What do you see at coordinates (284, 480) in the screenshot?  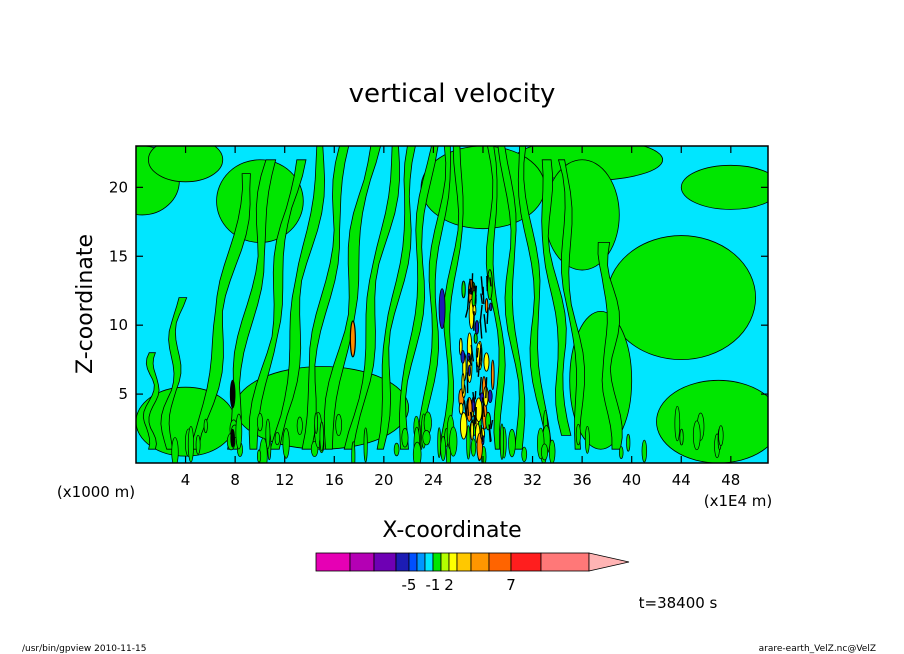 I see `x-tick-label: 12` at bounding box center [284, 480].